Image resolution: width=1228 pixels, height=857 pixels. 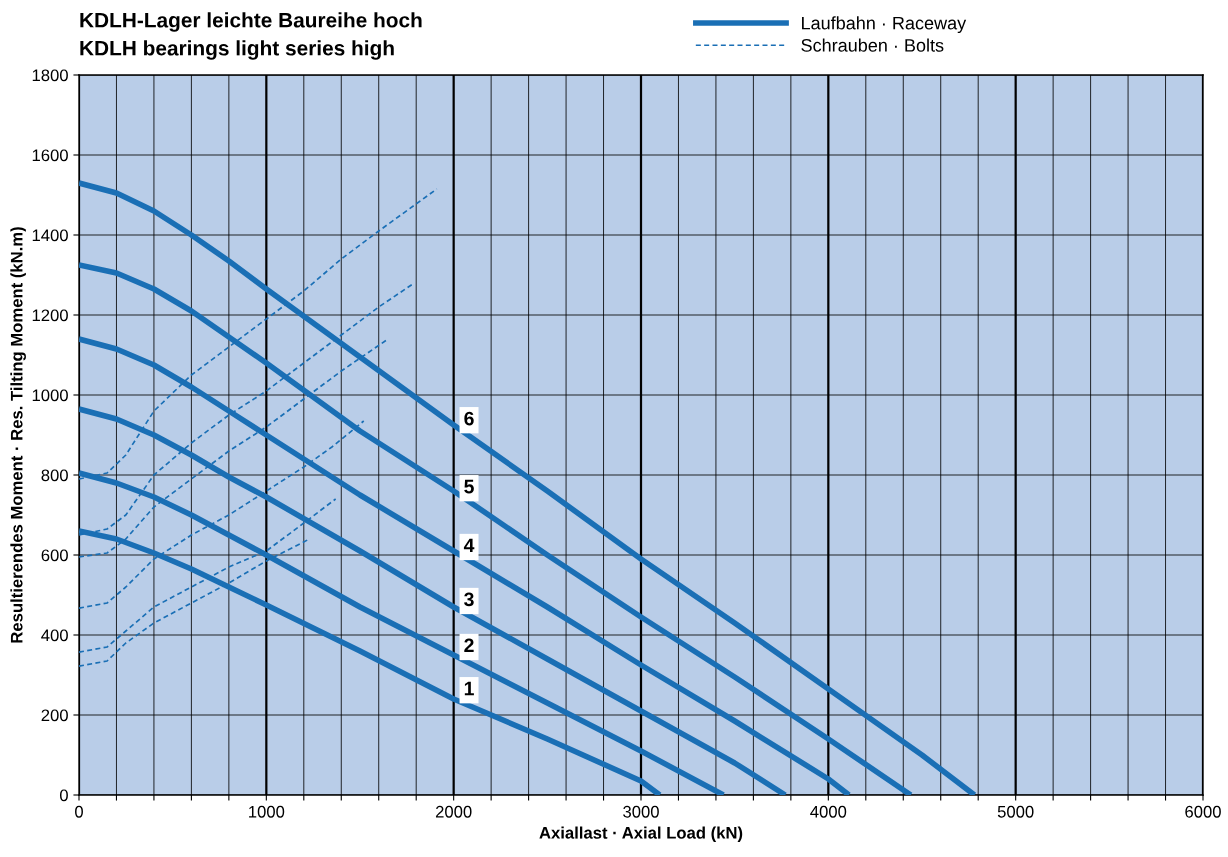 What do you see at coordinates (267, 811) in the screenshot?
I see `x-tick-label: 1000` at bounding box center [267, 811].